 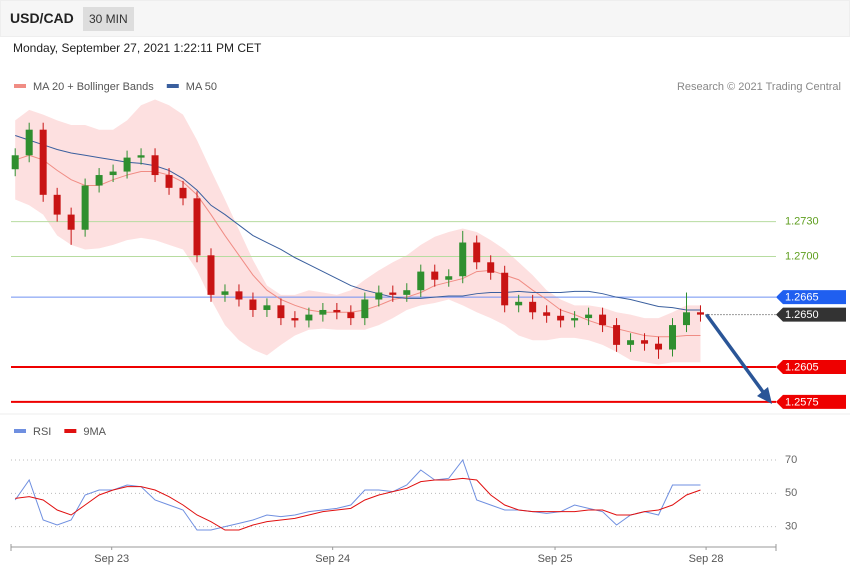 What do you see at coordinates (802, 315) in the screenshot?
I see `level-label: 1.2650` at bounding box center [802, 315].